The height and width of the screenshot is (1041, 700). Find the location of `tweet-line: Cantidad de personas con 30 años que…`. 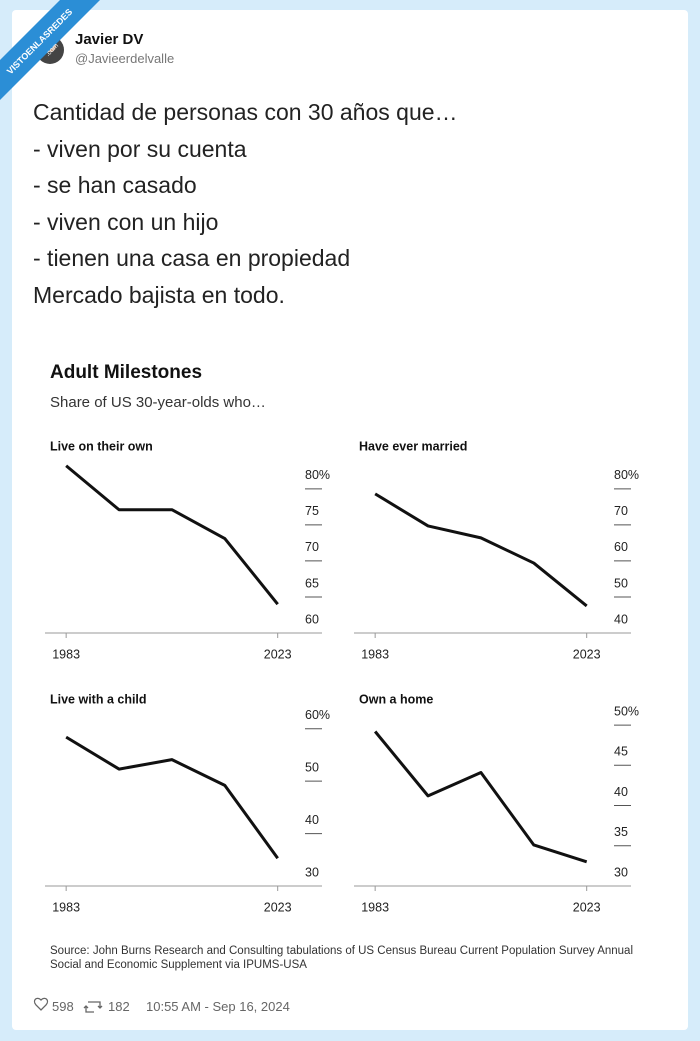

tweet-line: Cantidad de personas con 30 años que… is located at coordinates (245, 112).